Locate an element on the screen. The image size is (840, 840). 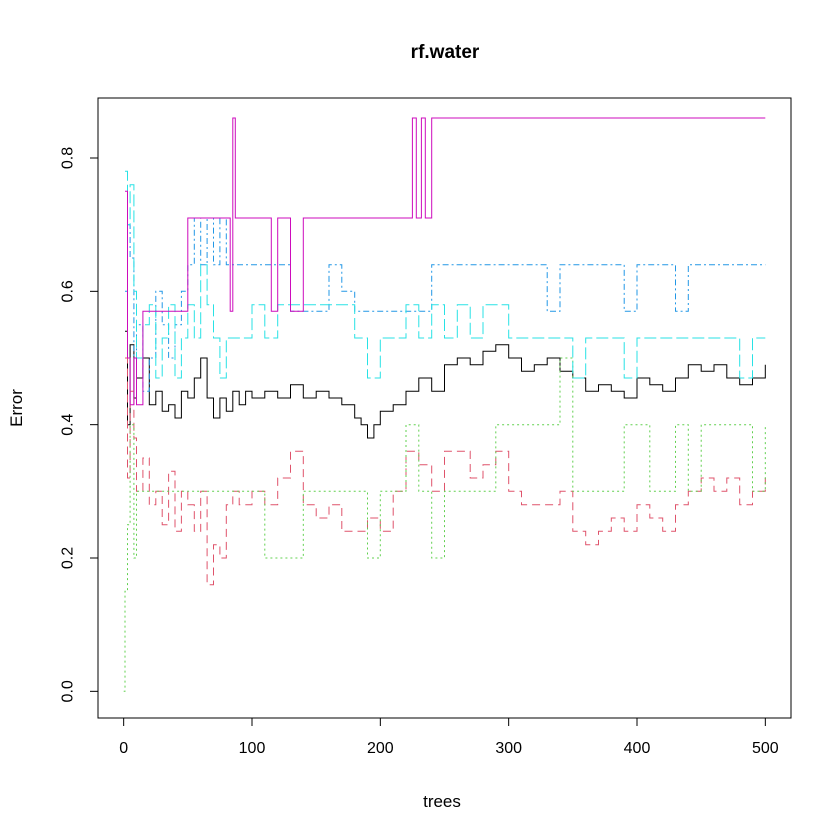
x-tick-label: 400 is located at coordinates (637, 748).